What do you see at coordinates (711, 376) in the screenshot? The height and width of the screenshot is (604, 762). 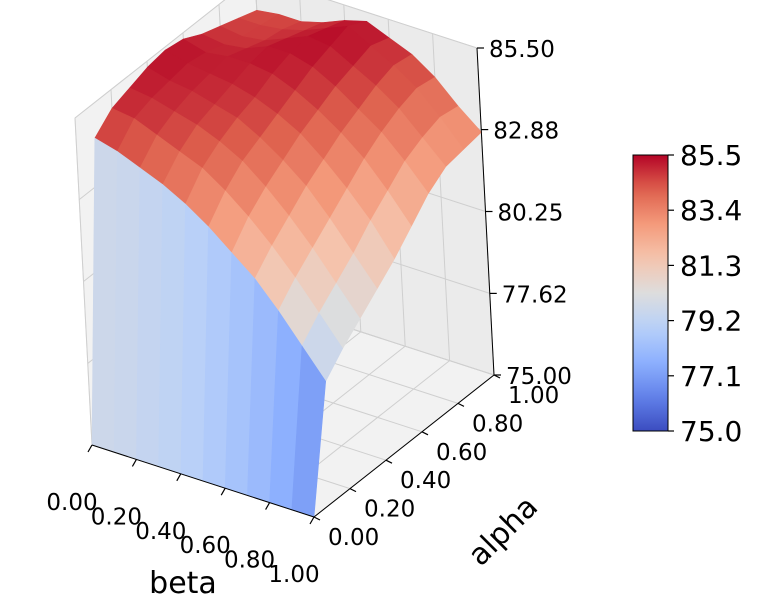 I see `colorbar-tick-label: 77.1` at bounding box center [711, 376].